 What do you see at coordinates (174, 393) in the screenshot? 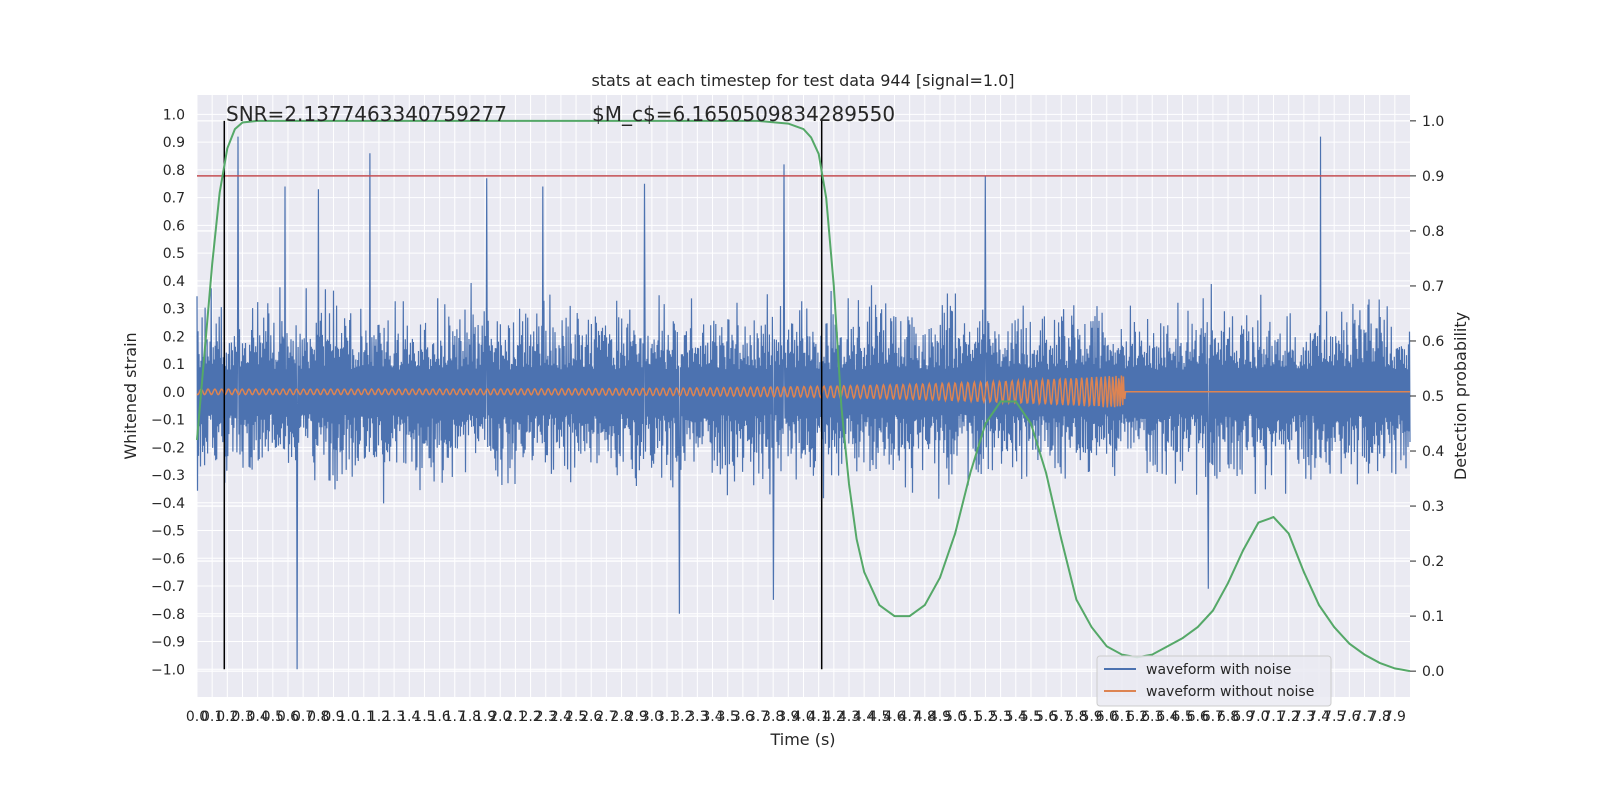
I see `y-tick-label-10: 0.0` at bounding box center [174, 393].